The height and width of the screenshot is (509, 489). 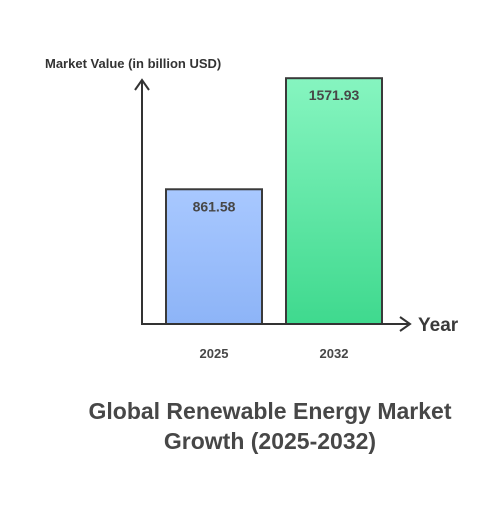 What do you see at coordinates (276, 324) in the screenshot?
I see `x-axis` at bounding box center [276, 324].